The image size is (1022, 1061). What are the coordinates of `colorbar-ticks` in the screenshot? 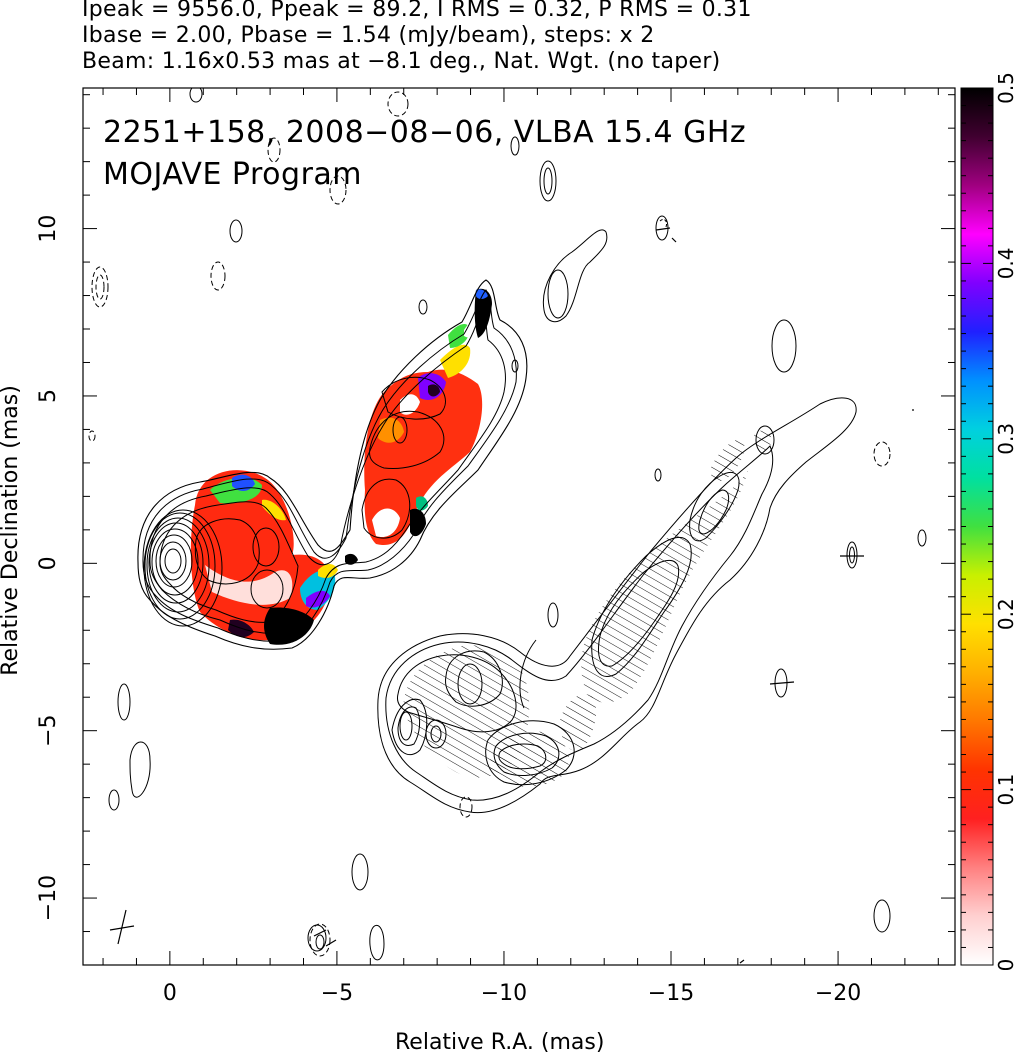 It's located at (977, 526).